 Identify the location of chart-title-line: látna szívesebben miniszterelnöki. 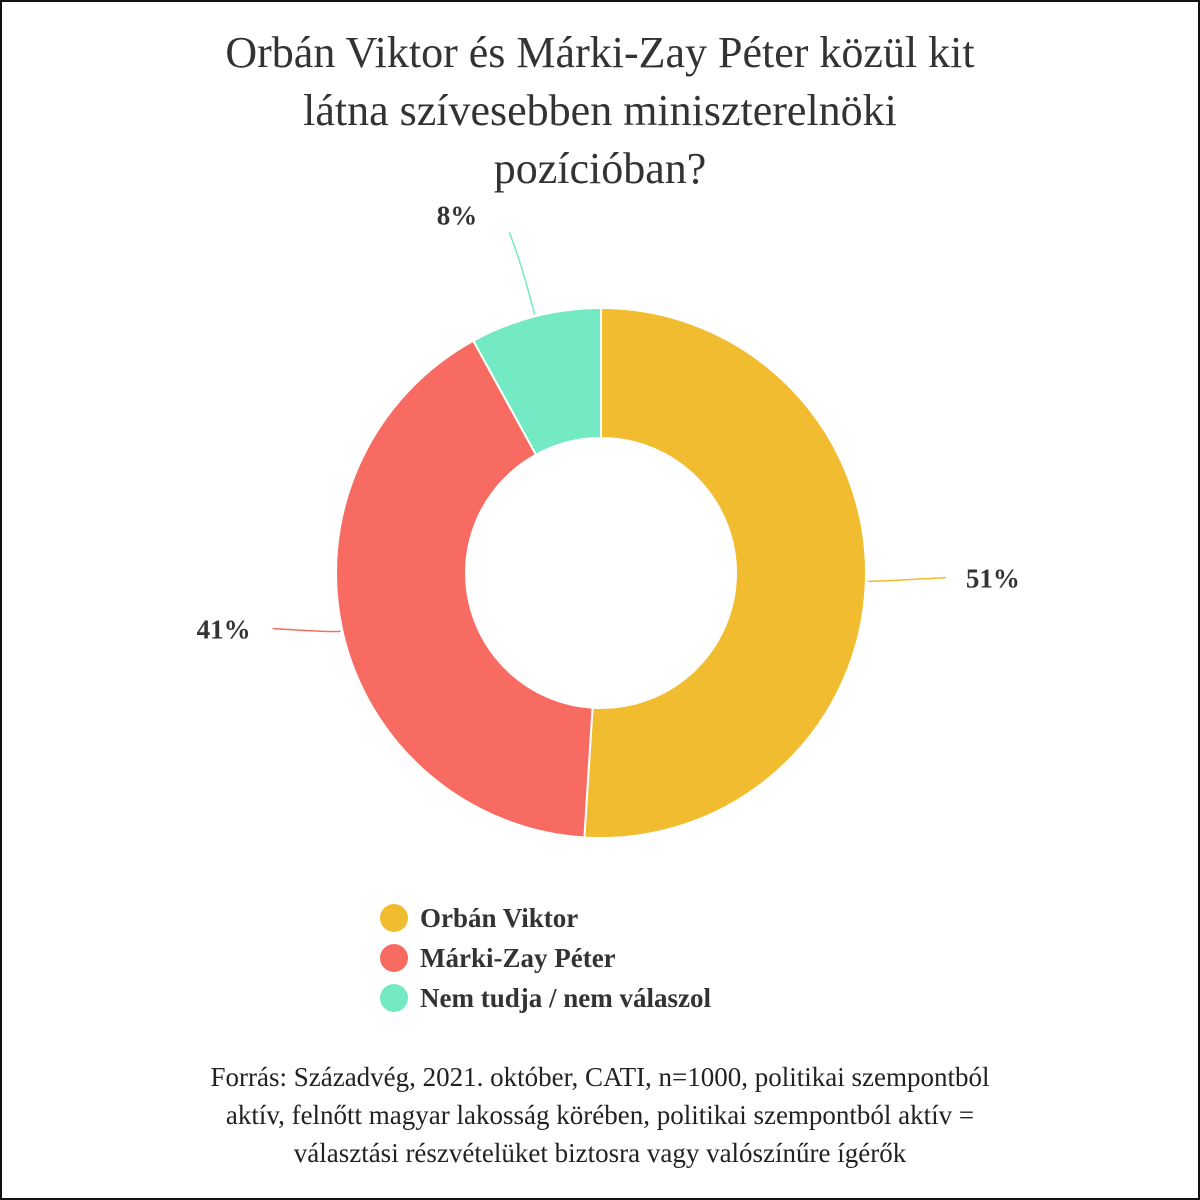
(600, 110).